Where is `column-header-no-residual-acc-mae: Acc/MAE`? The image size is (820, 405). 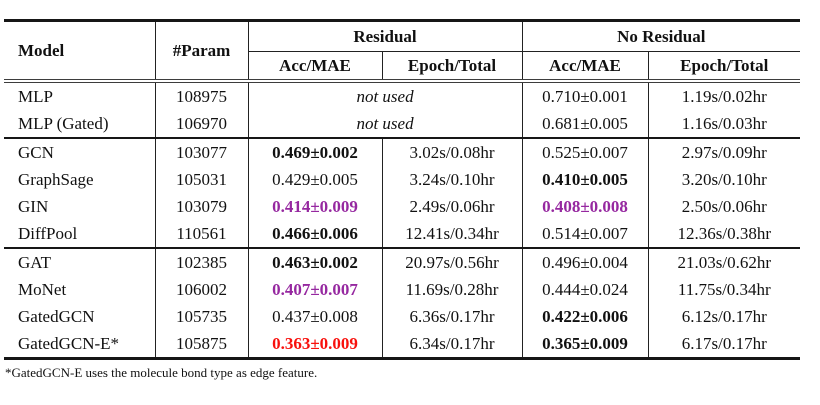 column-header-no-residual-acc-mae: Acc/MAE is located at coordinates (585, 67).